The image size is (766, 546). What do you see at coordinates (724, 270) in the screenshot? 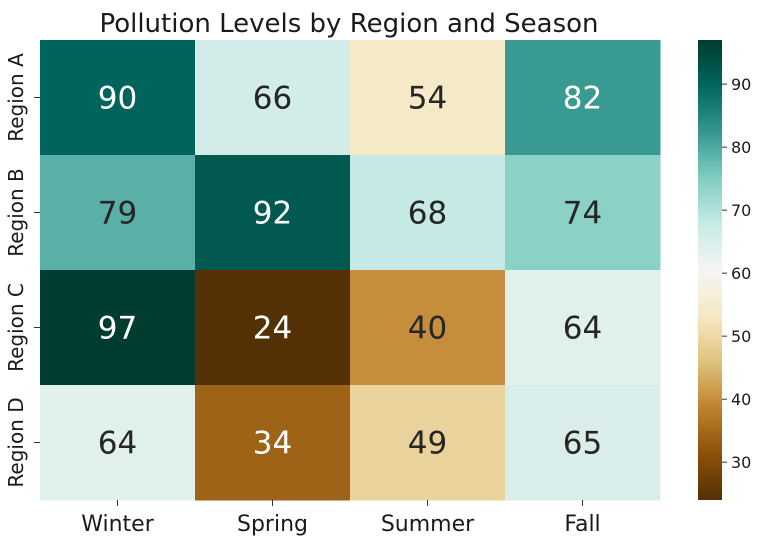
I see `colorbar: 30 40 50 60 70 80 90` at bounding box center [724, 270].